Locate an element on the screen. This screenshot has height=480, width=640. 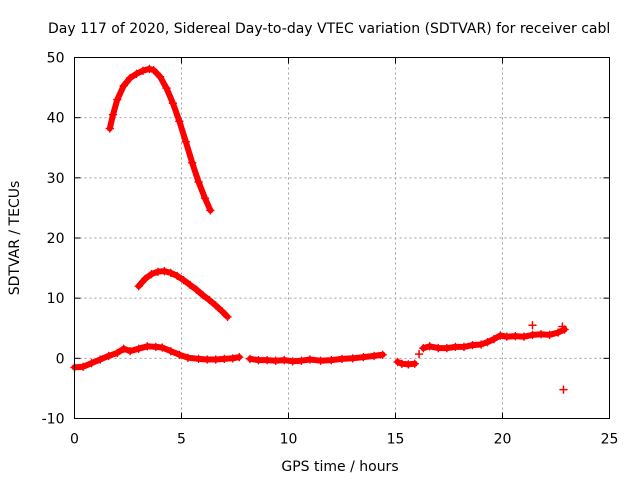
x-tick-label: 25 is located at coordinates (610, 440).